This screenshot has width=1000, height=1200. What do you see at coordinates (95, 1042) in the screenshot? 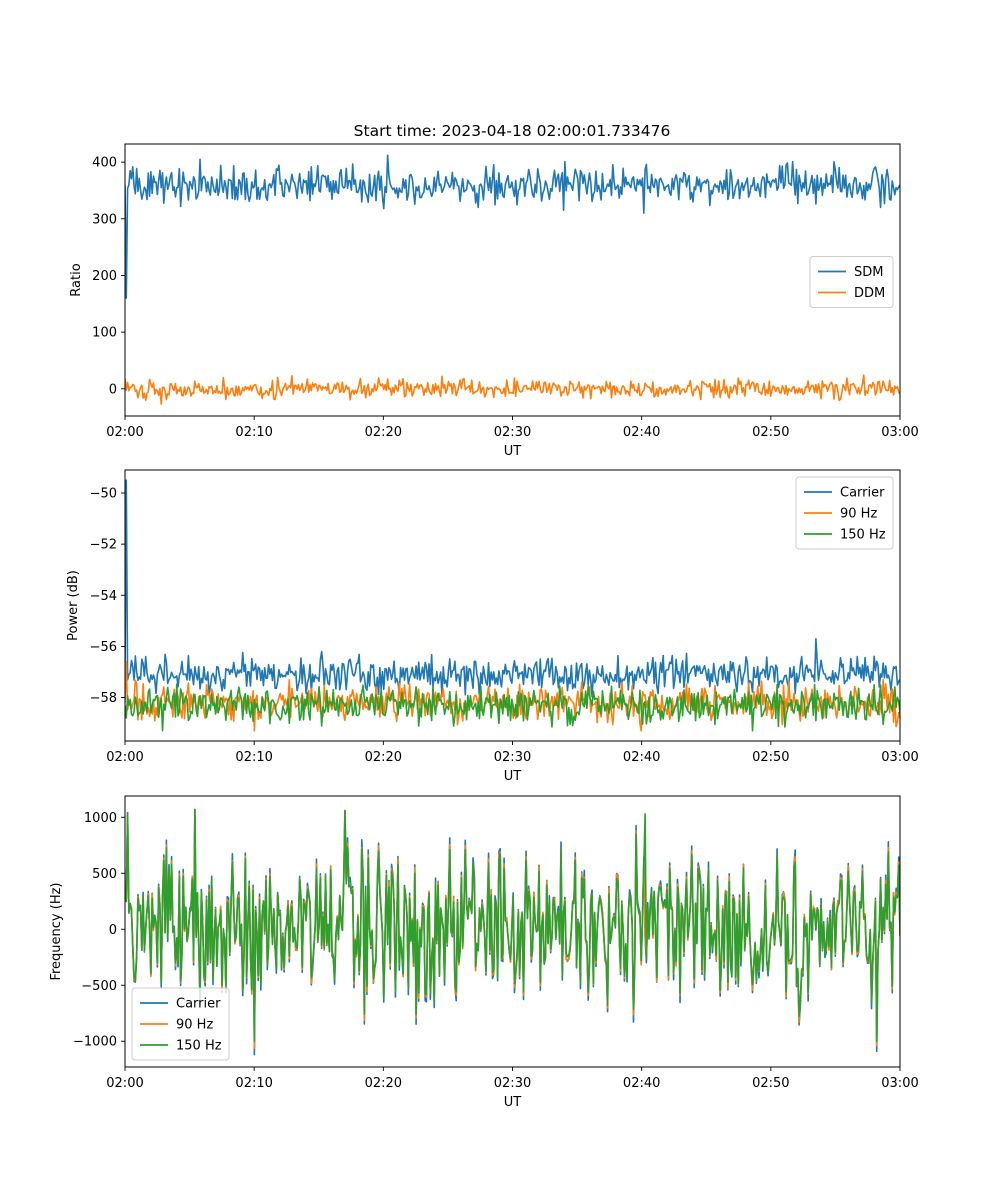
I see `y-tick-label: −1000` at bounding box center [95, 1042].